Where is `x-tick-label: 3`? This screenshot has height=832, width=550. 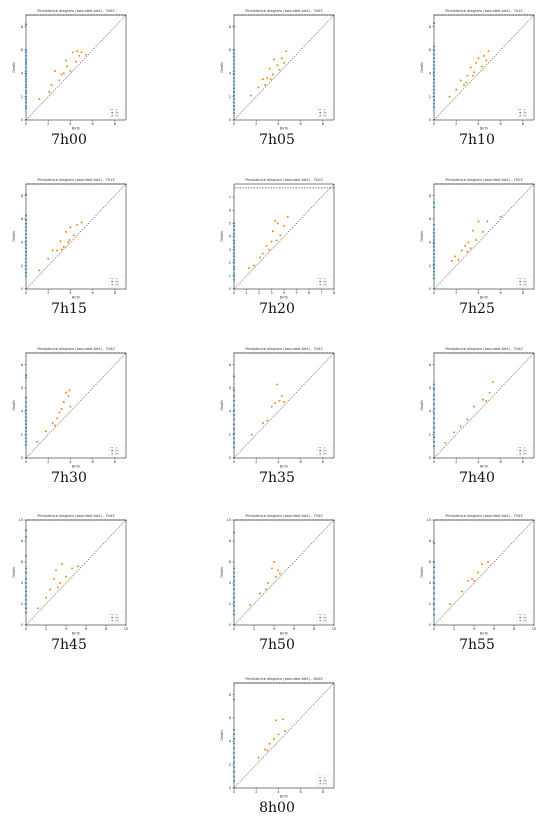
x-tick-label: 3 is located at coordinates (271, 293).